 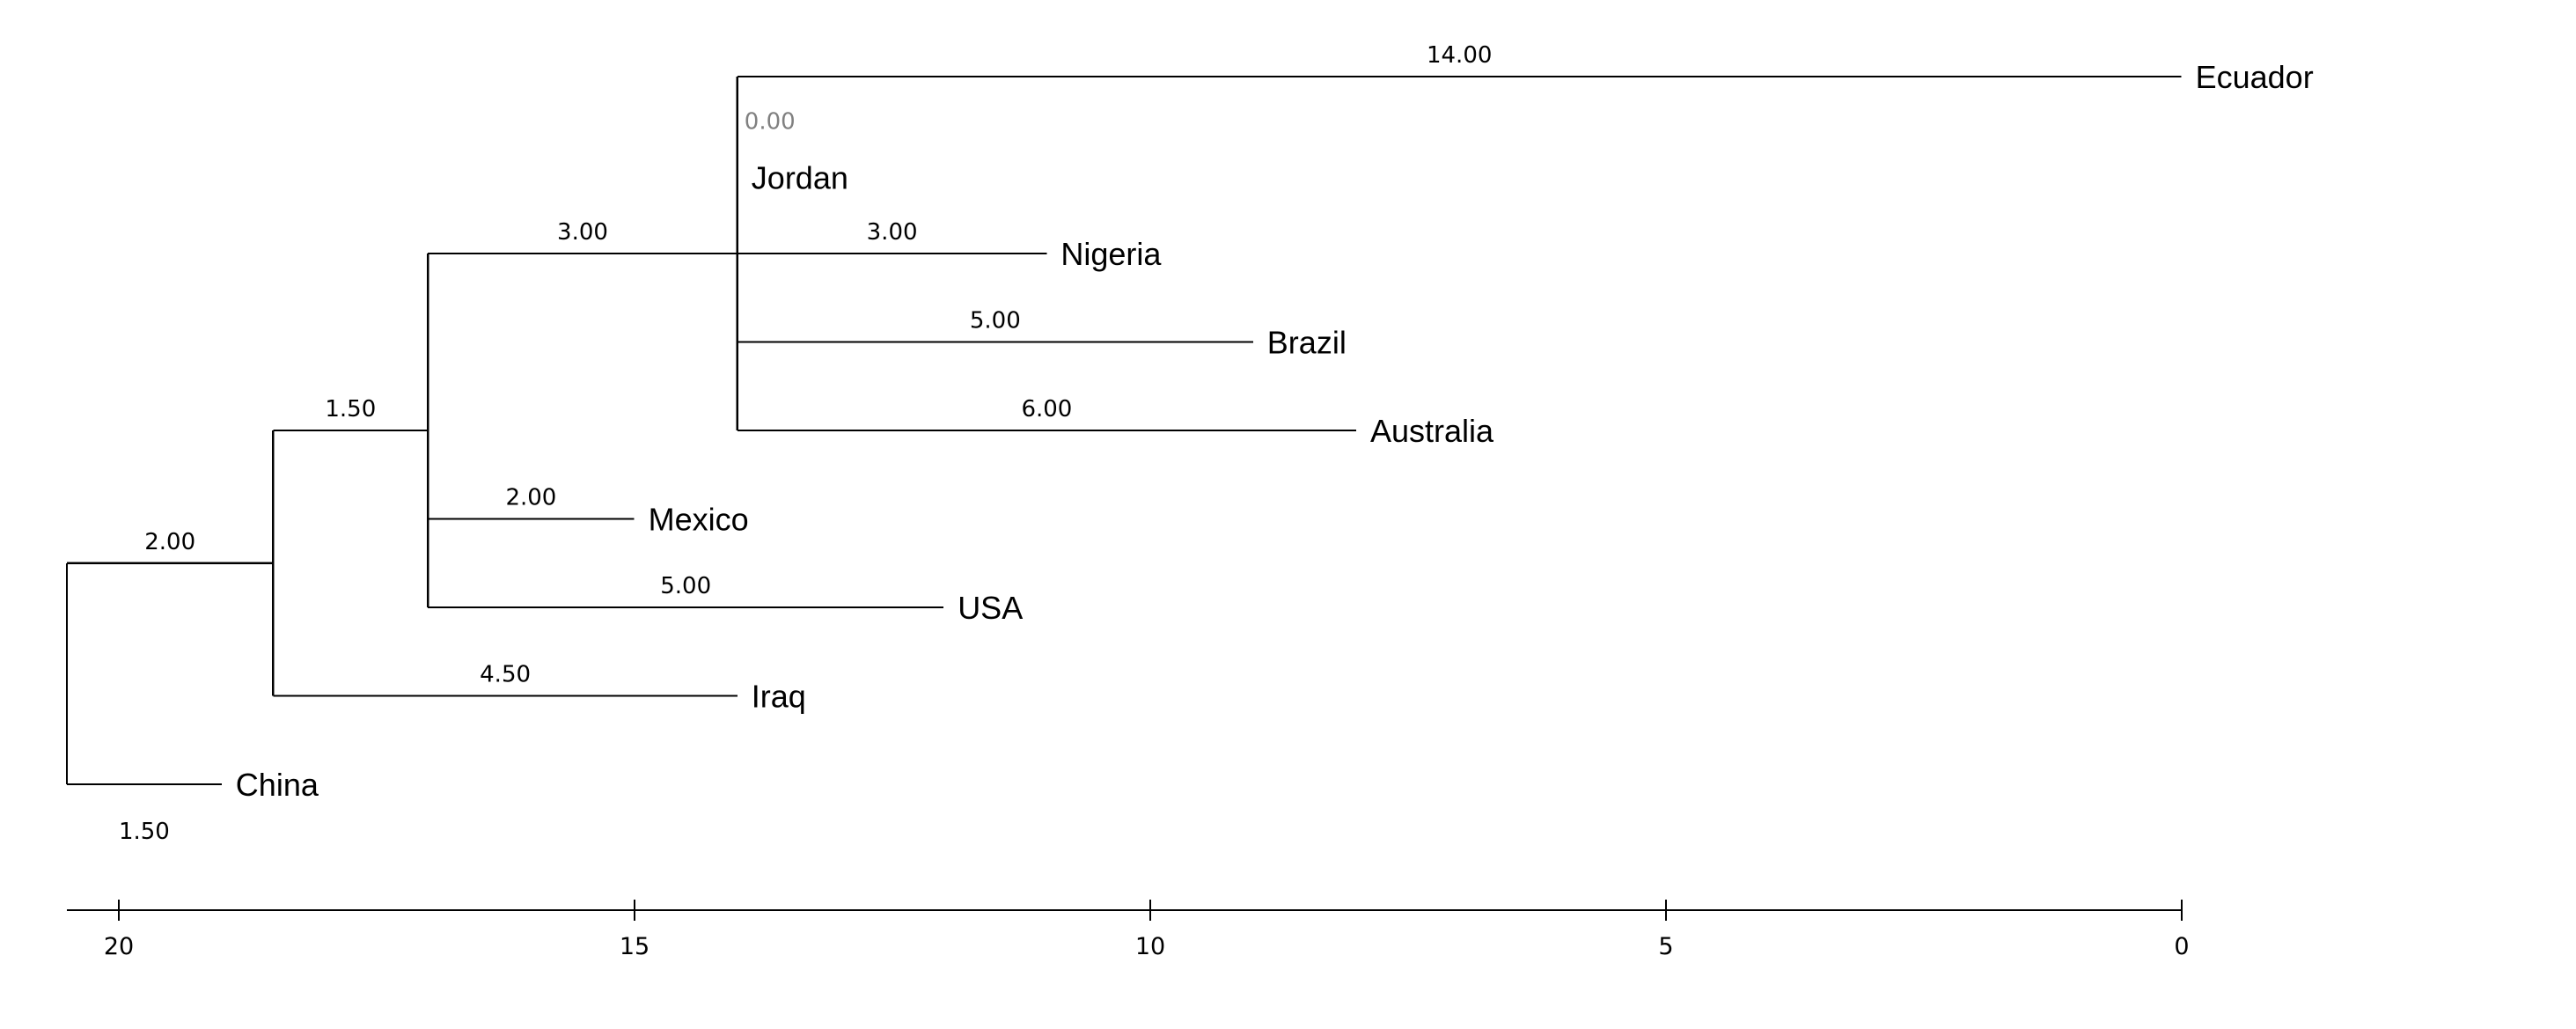 What do you see at coordinates (1128, 930) in the screenshot?
I see `distance-axis: 20 15 10 5 0` at bounding box center [1128, 930].